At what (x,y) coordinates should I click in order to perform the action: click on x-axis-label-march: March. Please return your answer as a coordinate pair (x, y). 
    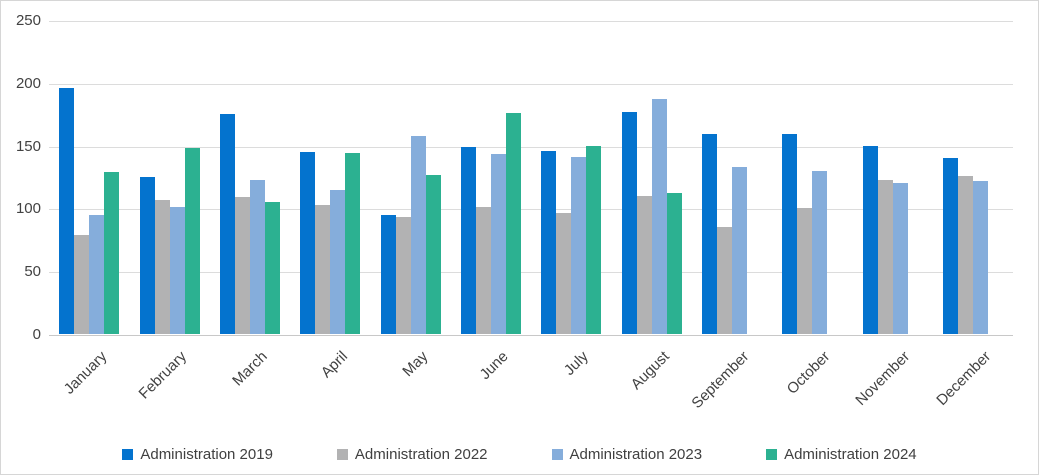
    Looking at the image, I should click on (250, 369).